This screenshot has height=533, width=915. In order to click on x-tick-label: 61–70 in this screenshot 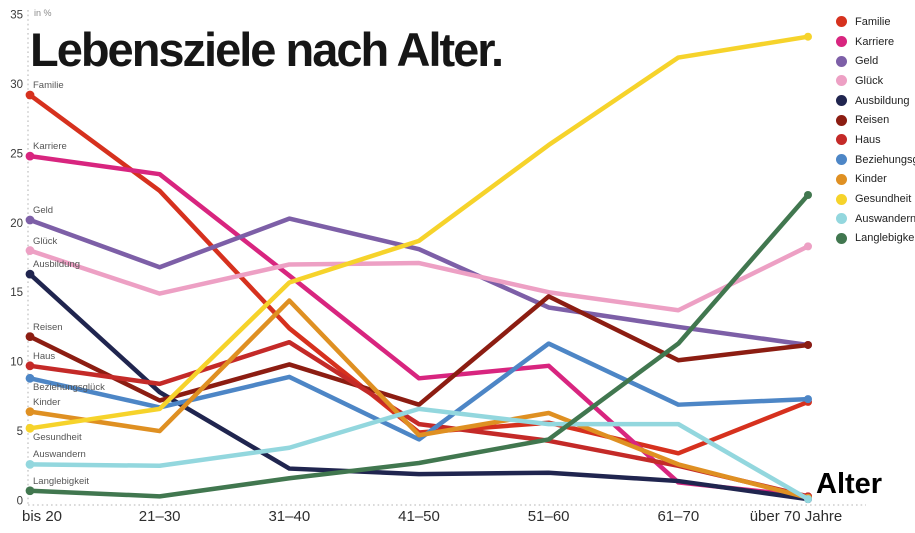, I will do `click(678, 516)`.